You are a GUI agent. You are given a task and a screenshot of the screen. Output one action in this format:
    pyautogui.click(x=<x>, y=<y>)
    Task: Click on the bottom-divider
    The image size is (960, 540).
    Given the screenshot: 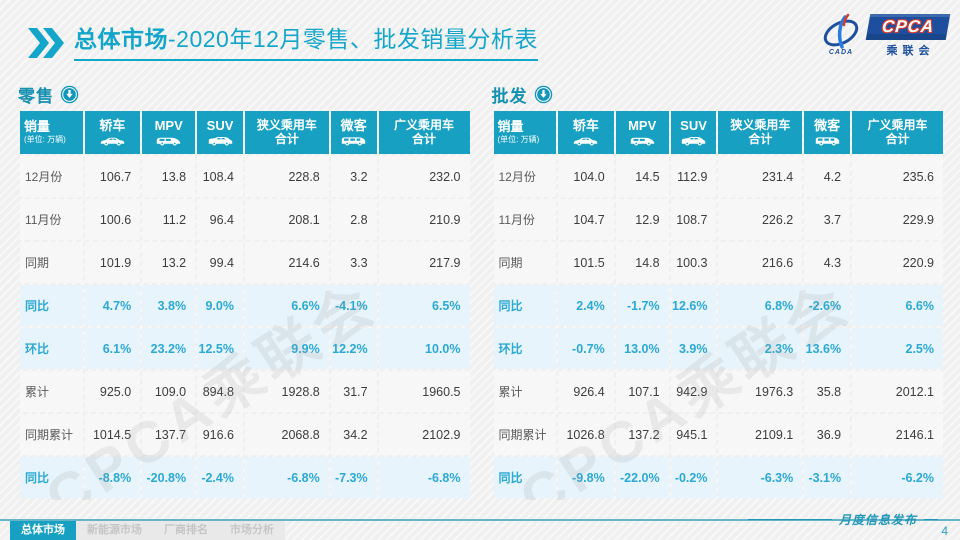 What is the action you would take?
    pyautogui.click(x=480, y=520)
    